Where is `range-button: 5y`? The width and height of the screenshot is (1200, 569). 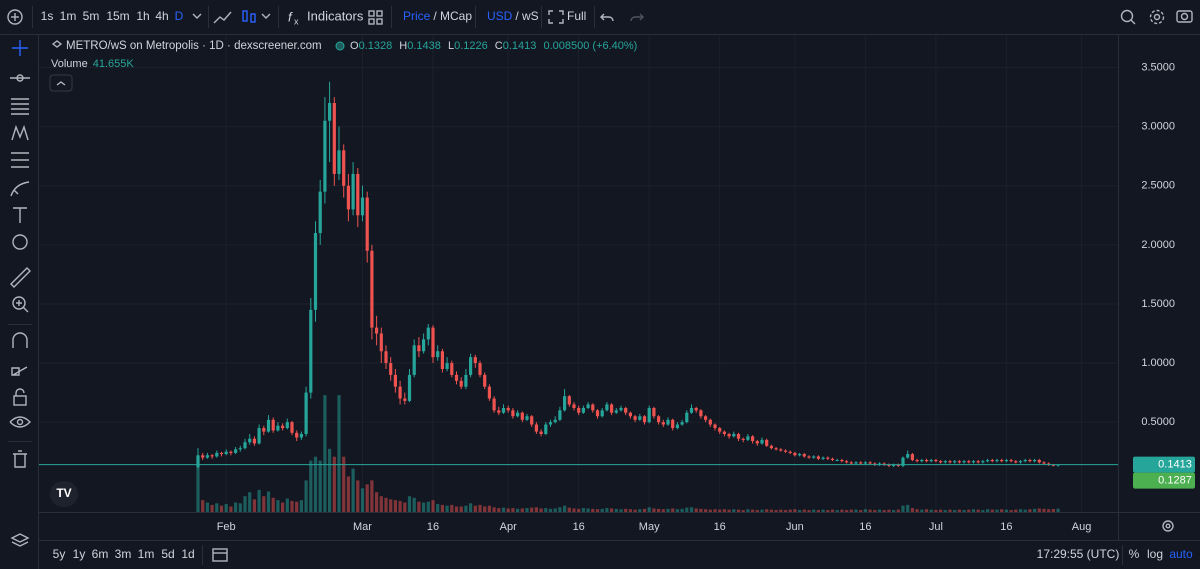
range-button: 5y is located at coordinates (59, 554).